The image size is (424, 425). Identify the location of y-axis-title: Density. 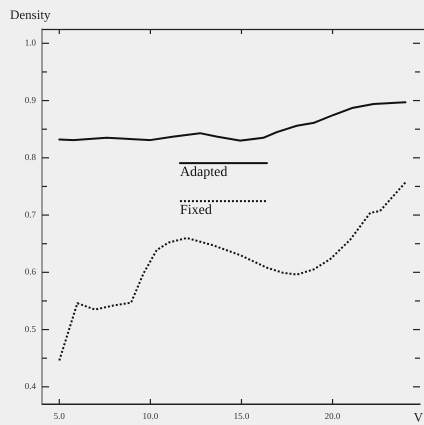
(30, 14).